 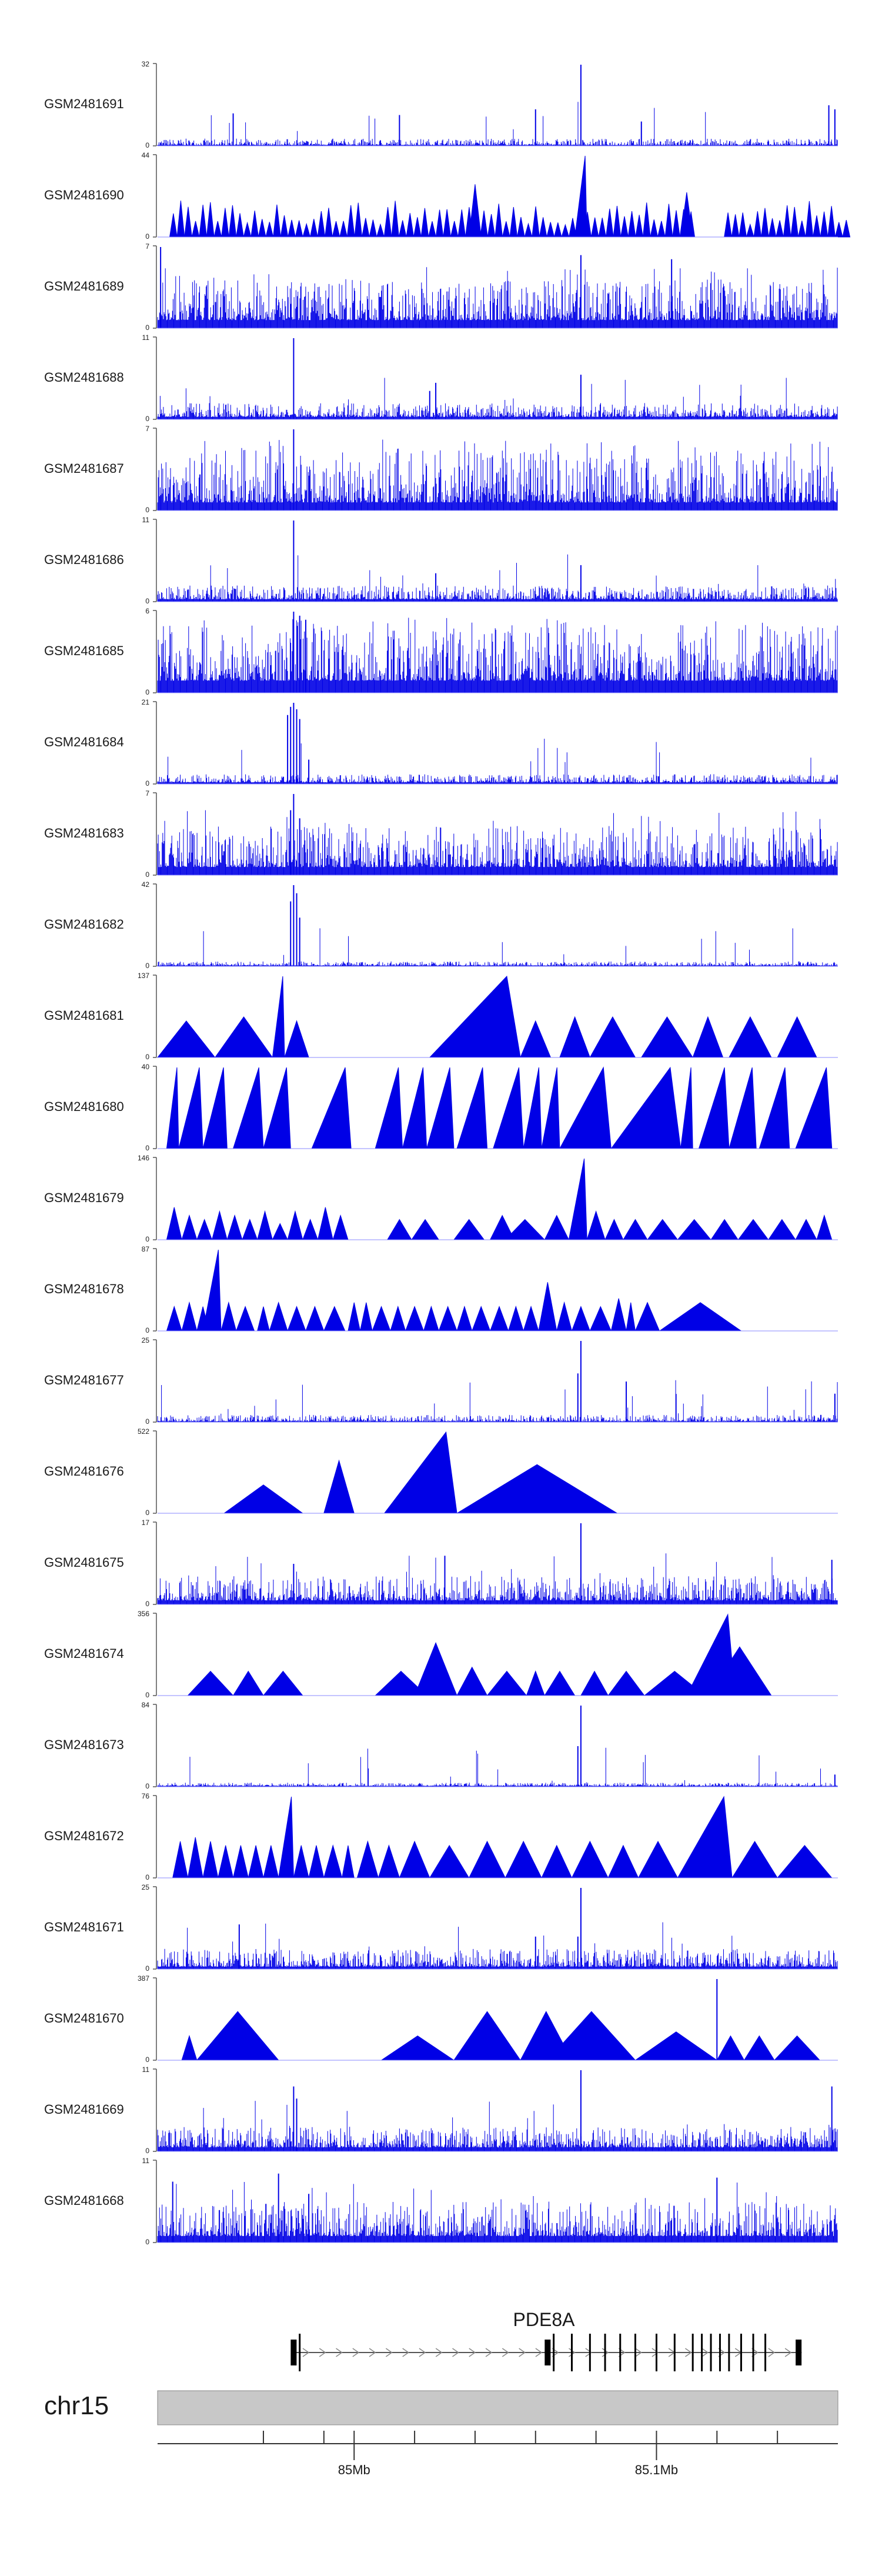 I want to click on track-GSM2481675: GSM2481675 17 0, so click(x=441, y=1563).